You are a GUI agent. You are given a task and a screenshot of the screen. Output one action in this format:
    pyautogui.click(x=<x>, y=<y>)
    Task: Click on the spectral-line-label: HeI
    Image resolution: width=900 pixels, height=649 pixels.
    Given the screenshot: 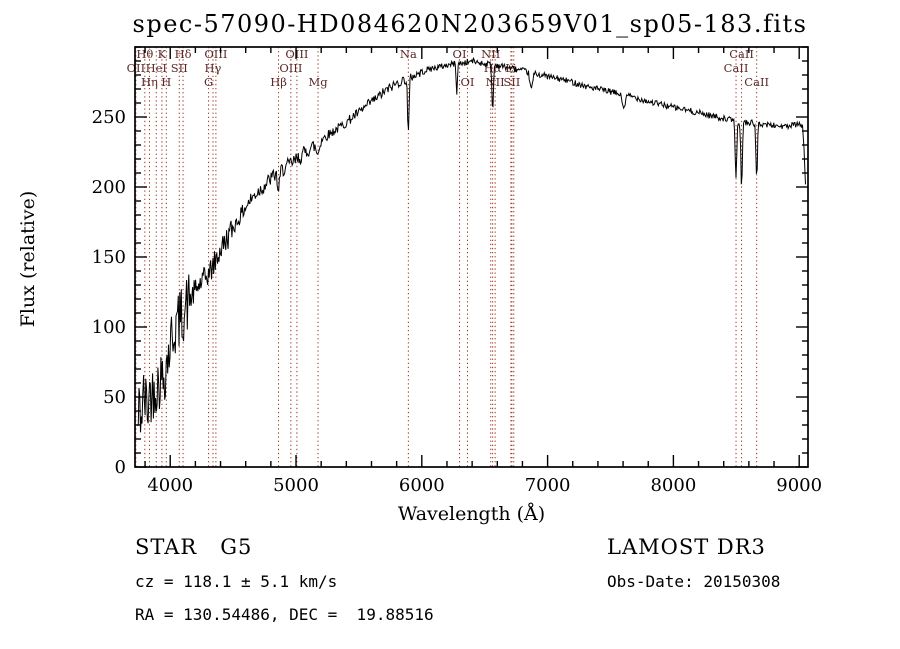 What is the action you would take?
    pyautogui.click(x=156, y=68)
    